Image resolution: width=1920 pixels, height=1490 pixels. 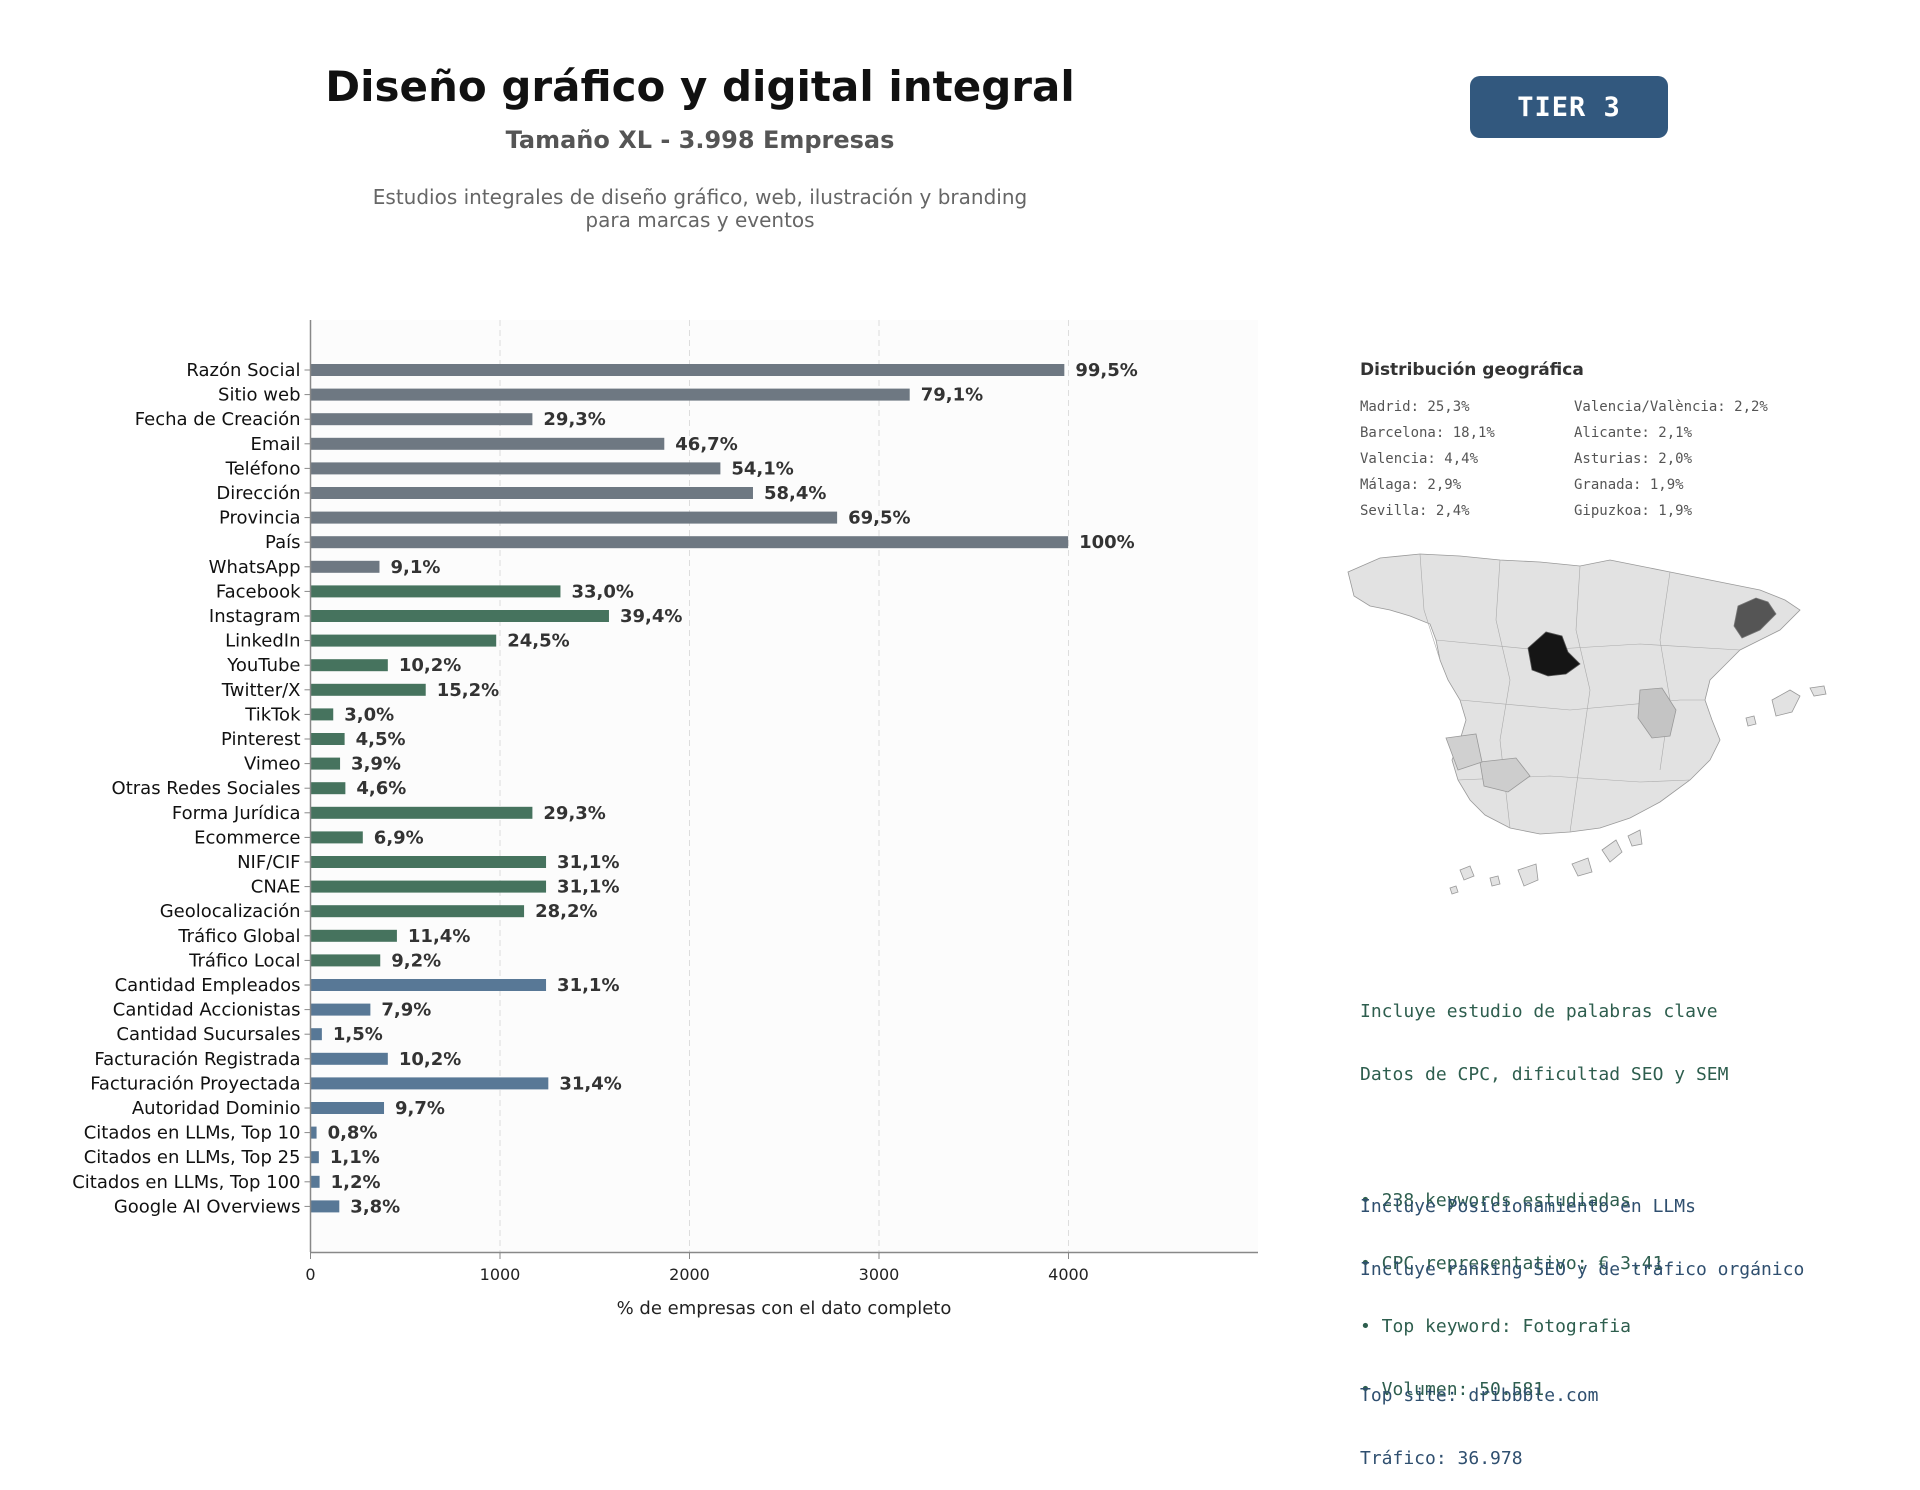 What do you see at coordinates (697, 1268) in the screenshot?
I see `x-ticks: 0 1000 2000 3000 4000` at bounding box center [697, 1268].